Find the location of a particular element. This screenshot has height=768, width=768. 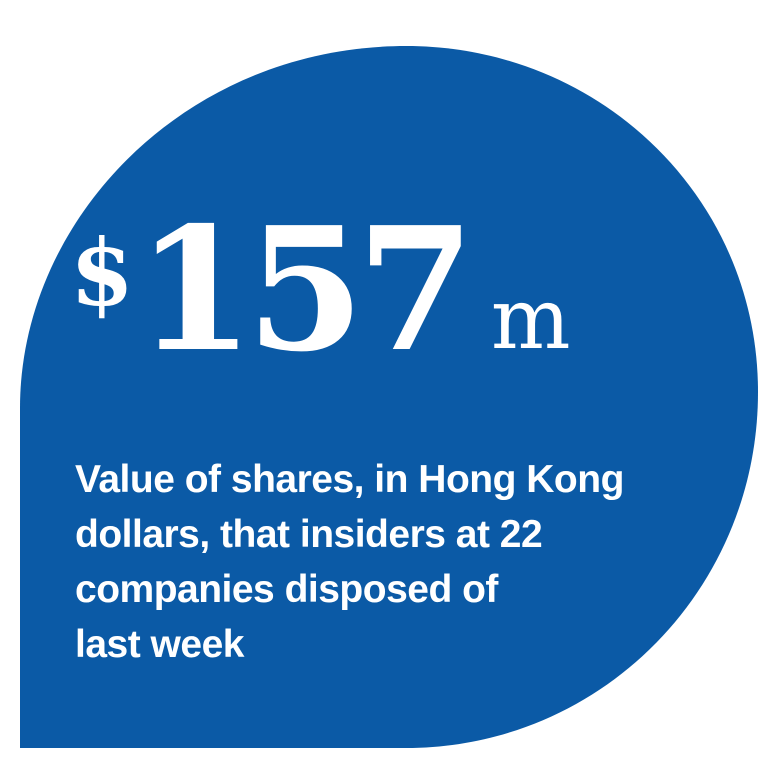

headline-number: 157 is located at coordinates (305, 290).